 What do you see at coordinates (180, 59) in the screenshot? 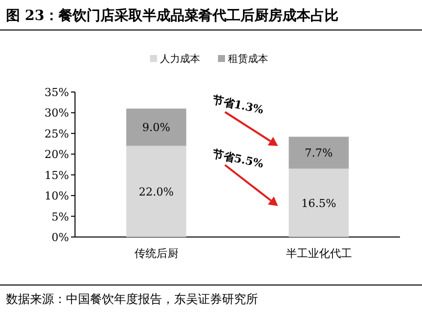
I see `legend-label: 人力成本` at bounding box center [180, 59].